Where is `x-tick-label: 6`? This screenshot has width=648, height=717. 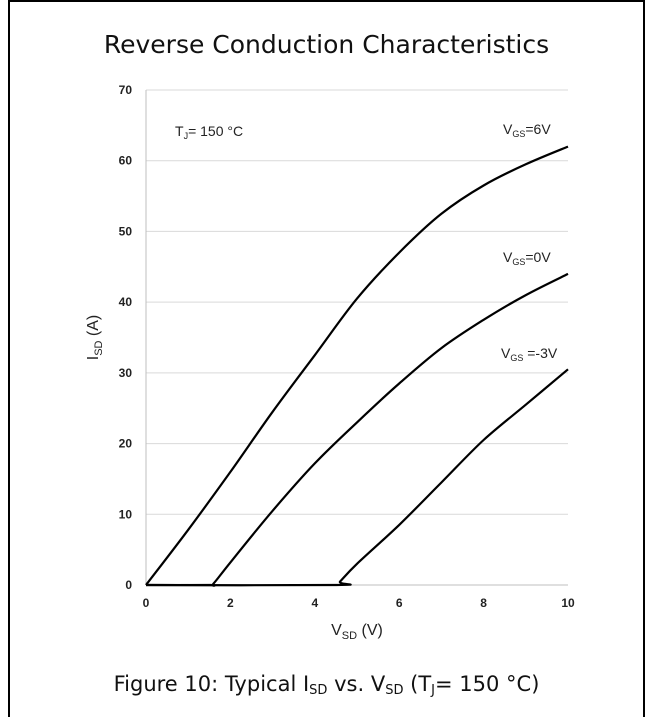
x-tick-label: 6 is located at coordinates (399, 603).